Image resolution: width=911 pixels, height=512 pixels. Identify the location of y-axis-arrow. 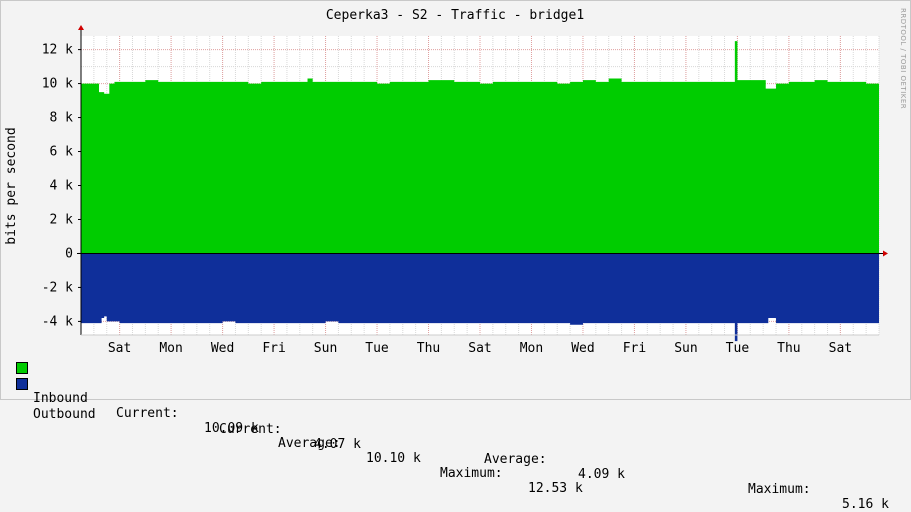
(81, 27).